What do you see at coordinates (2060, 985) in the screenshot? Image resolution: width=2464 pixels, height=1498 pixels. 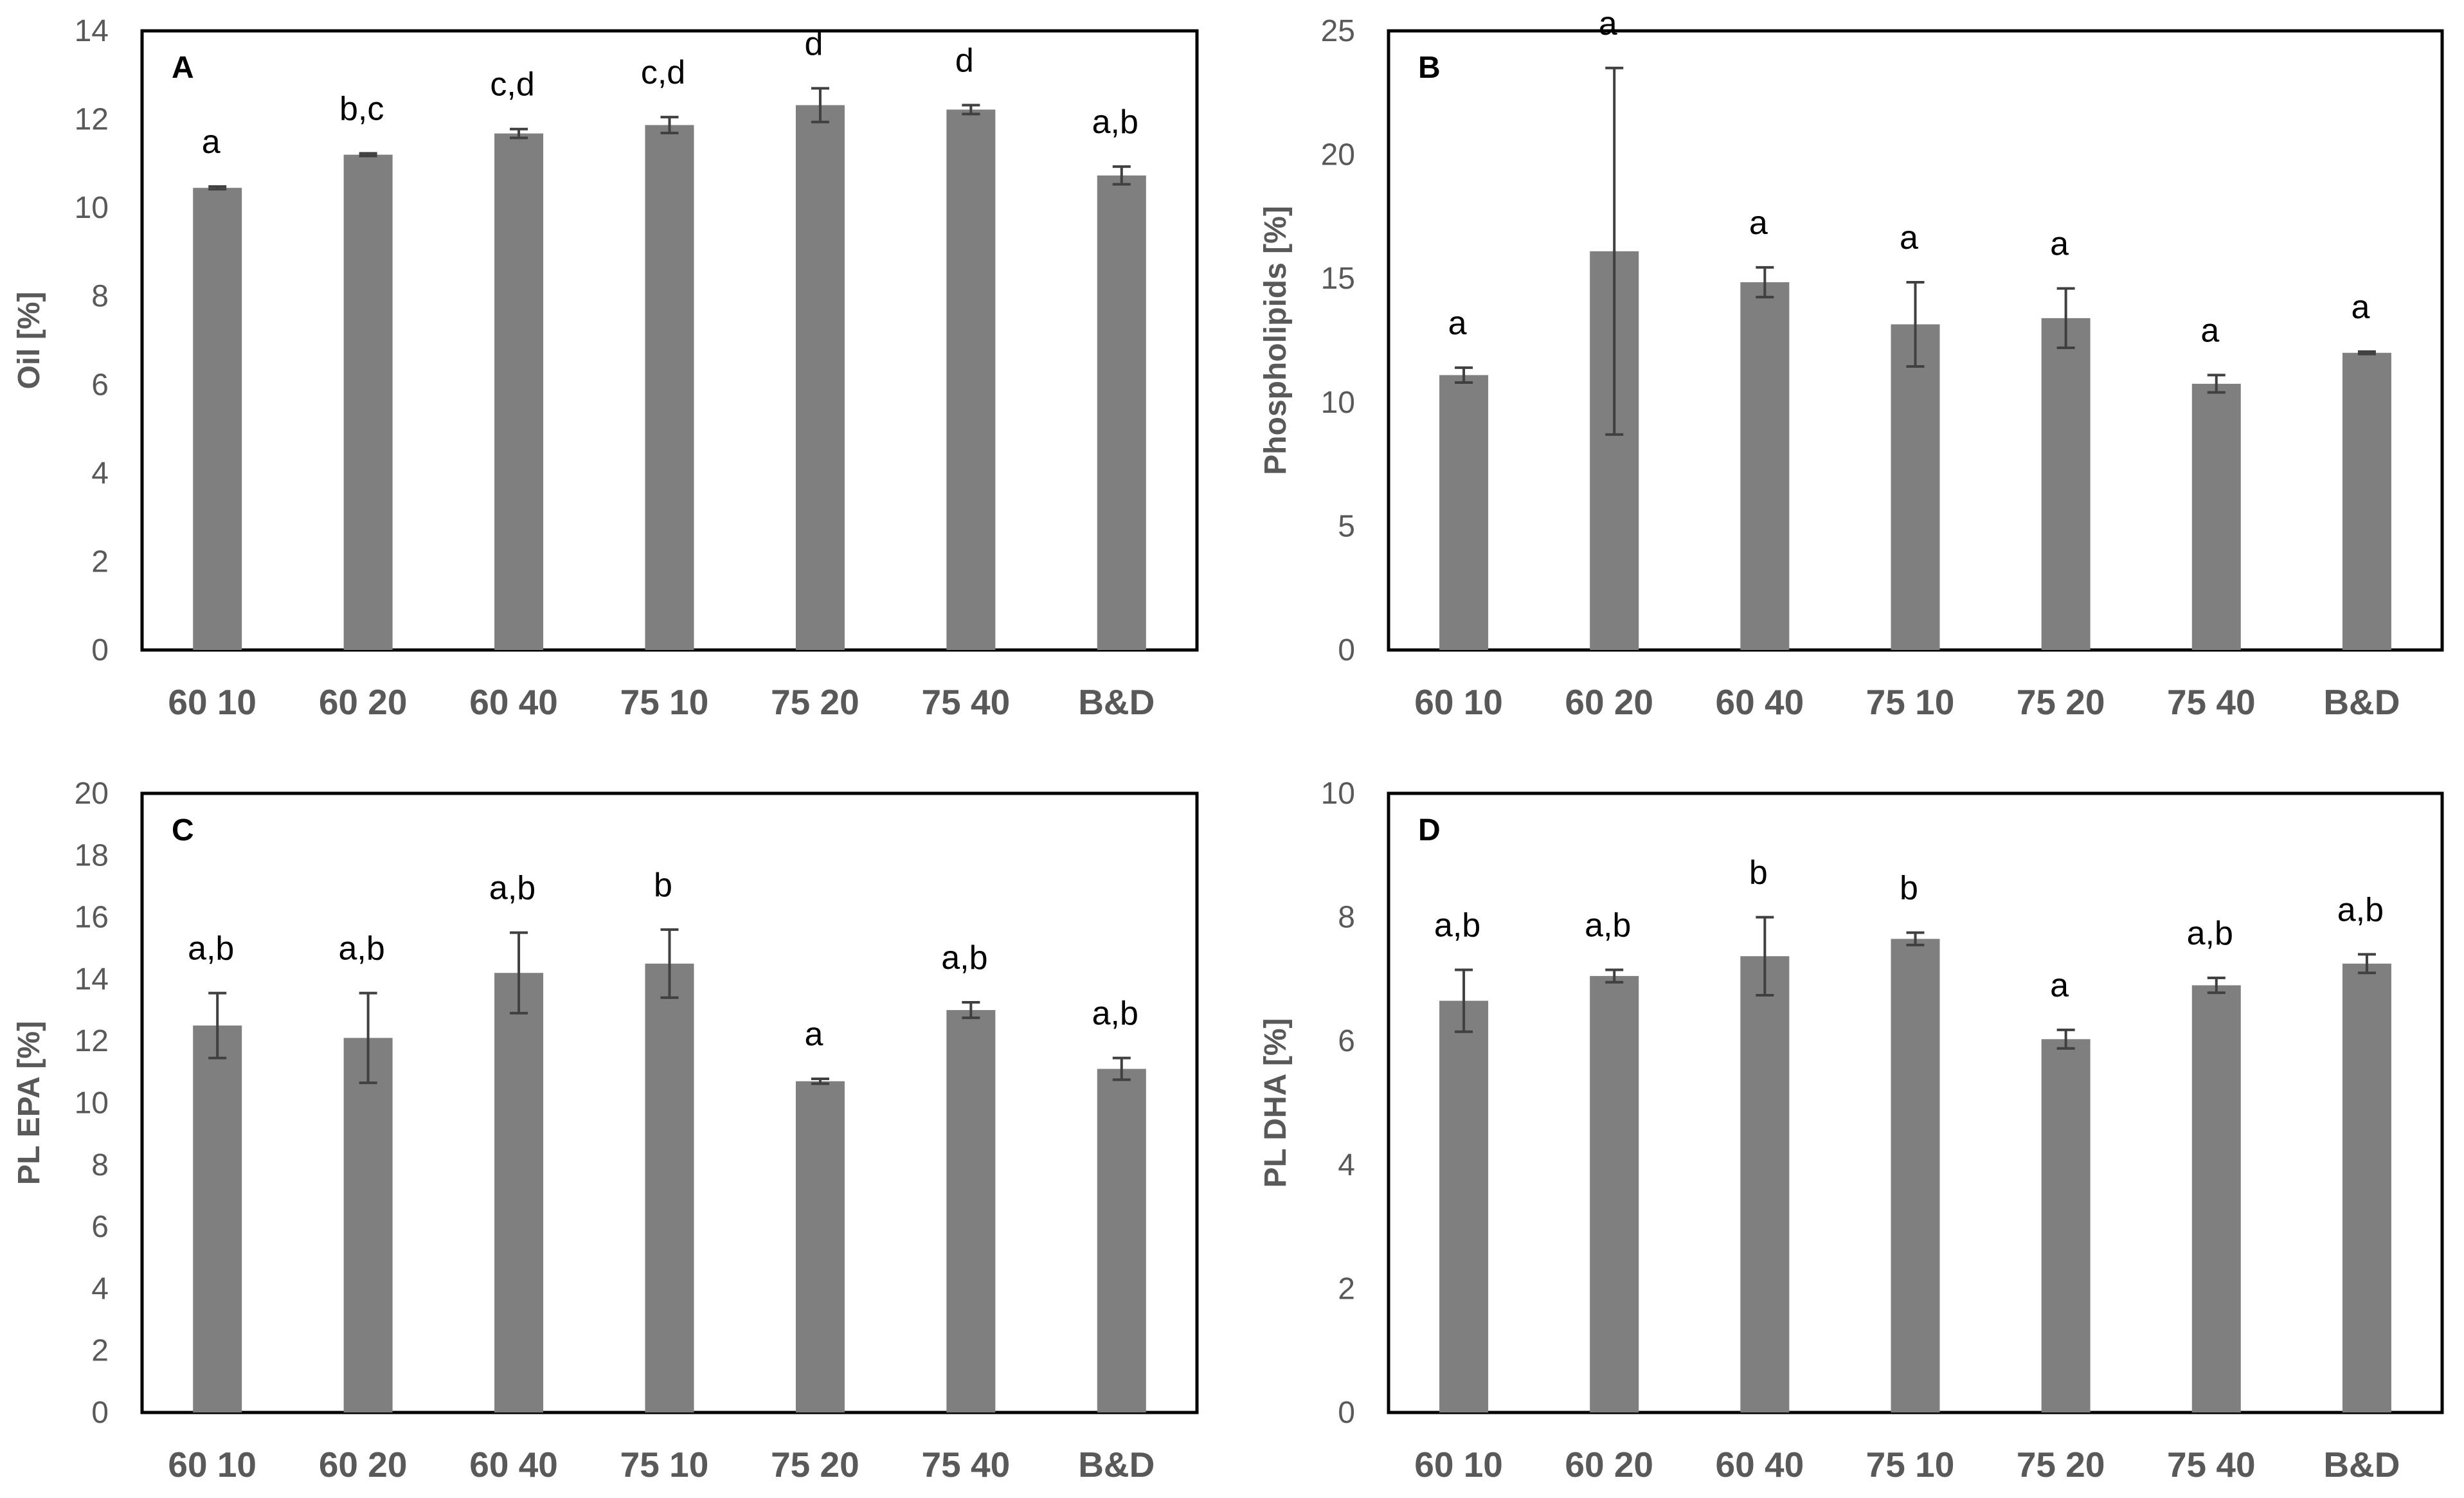 I see `panel-d-significance-label: a` at bounding box center [2060, 985].